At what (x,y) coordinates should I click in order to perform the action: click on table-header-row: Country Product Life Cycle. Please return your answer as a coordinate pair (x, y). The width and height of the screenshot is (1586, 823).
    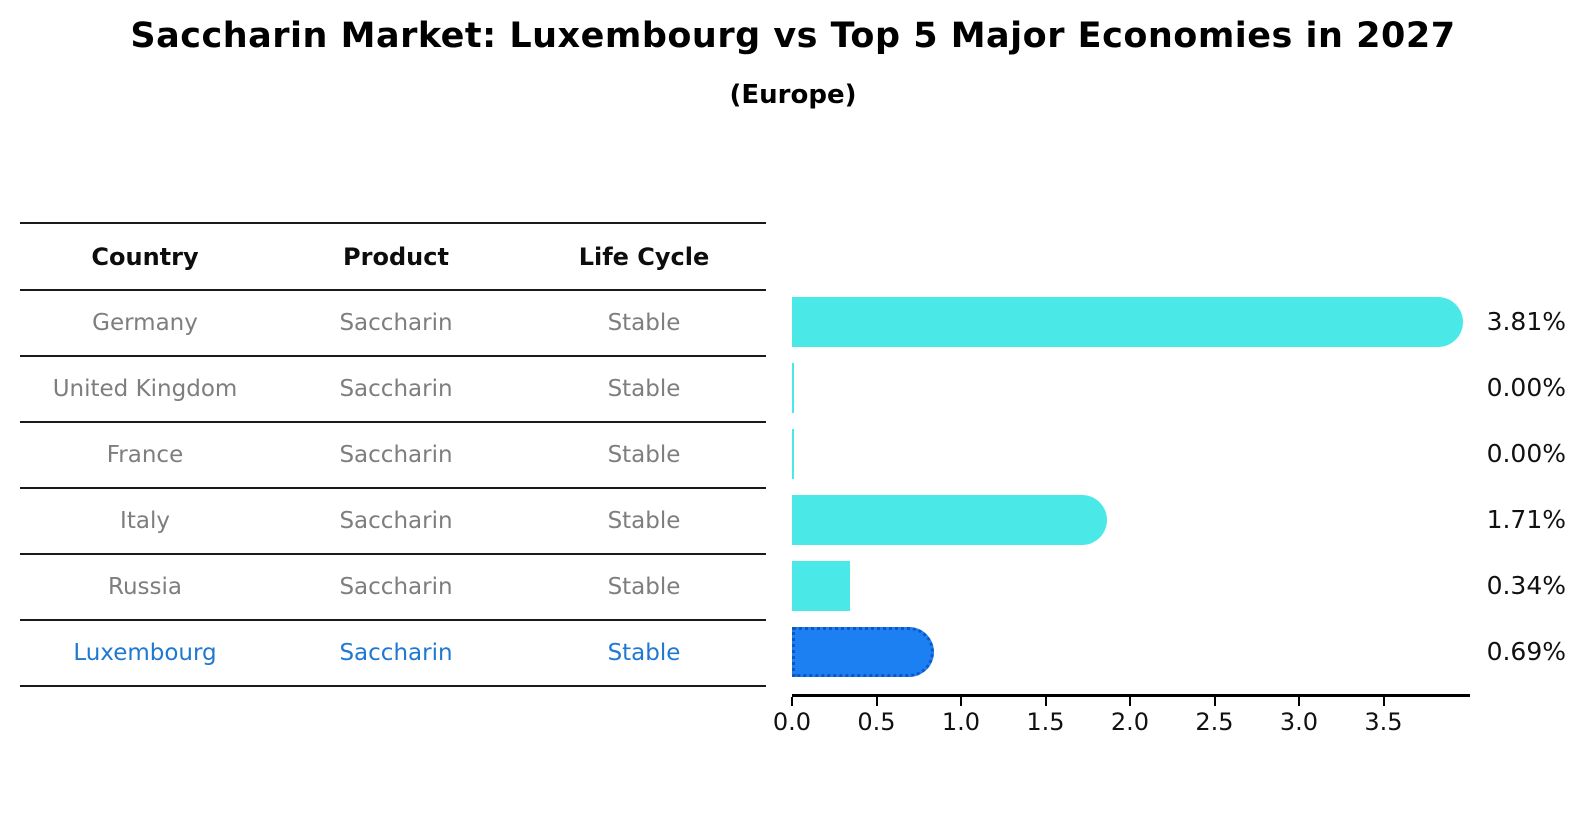
    Looking at the image, I should click on (393, 257).